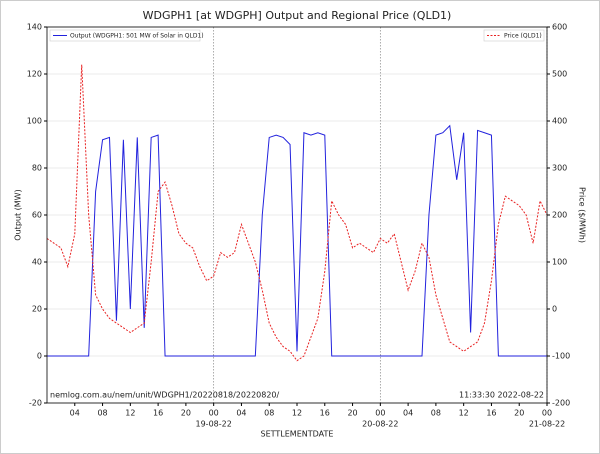  I want to click on y2-tick-label: -100, so click(561, 356).